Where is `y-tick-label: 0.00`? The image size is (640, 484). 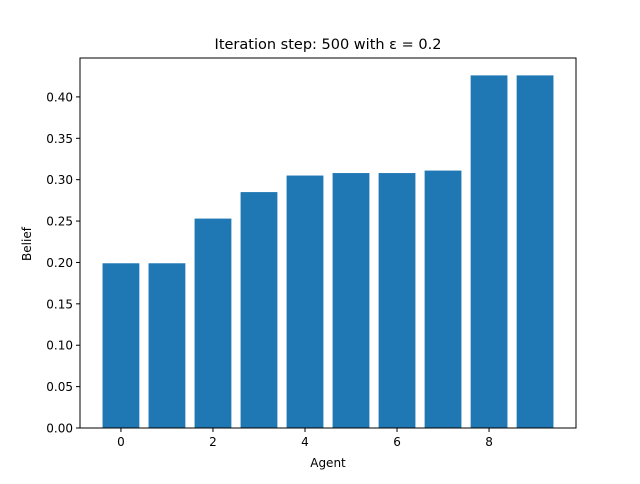
y-tick-label: 0.00 is located at coordinates (59, 429).